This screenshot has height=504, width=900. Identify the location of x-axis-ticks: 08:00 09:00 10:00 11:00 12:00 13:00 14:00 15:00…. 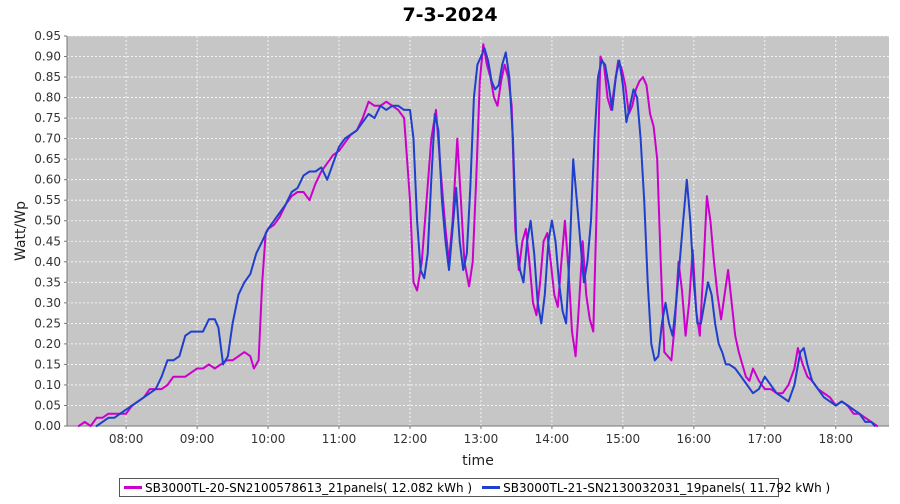
(481, 436).